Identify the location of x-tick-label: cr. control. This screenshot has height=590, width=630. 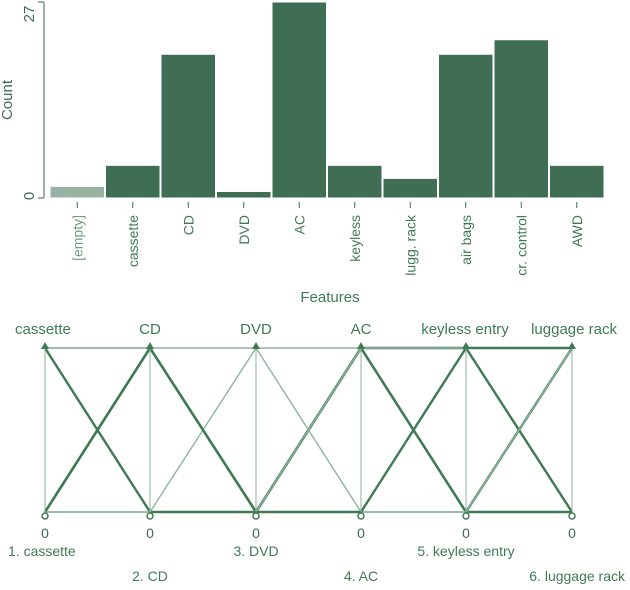
(521, 245).